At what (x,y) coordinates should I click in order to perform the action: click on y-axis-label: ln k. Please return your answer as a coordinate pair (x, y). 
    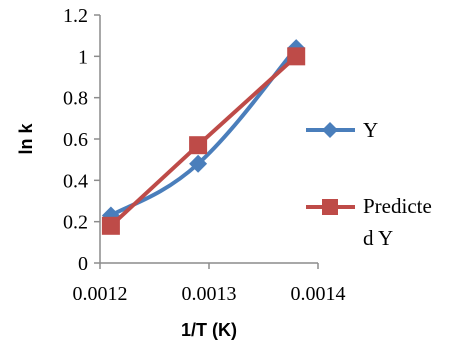
    Looking at the image, I should click on (26, 139).